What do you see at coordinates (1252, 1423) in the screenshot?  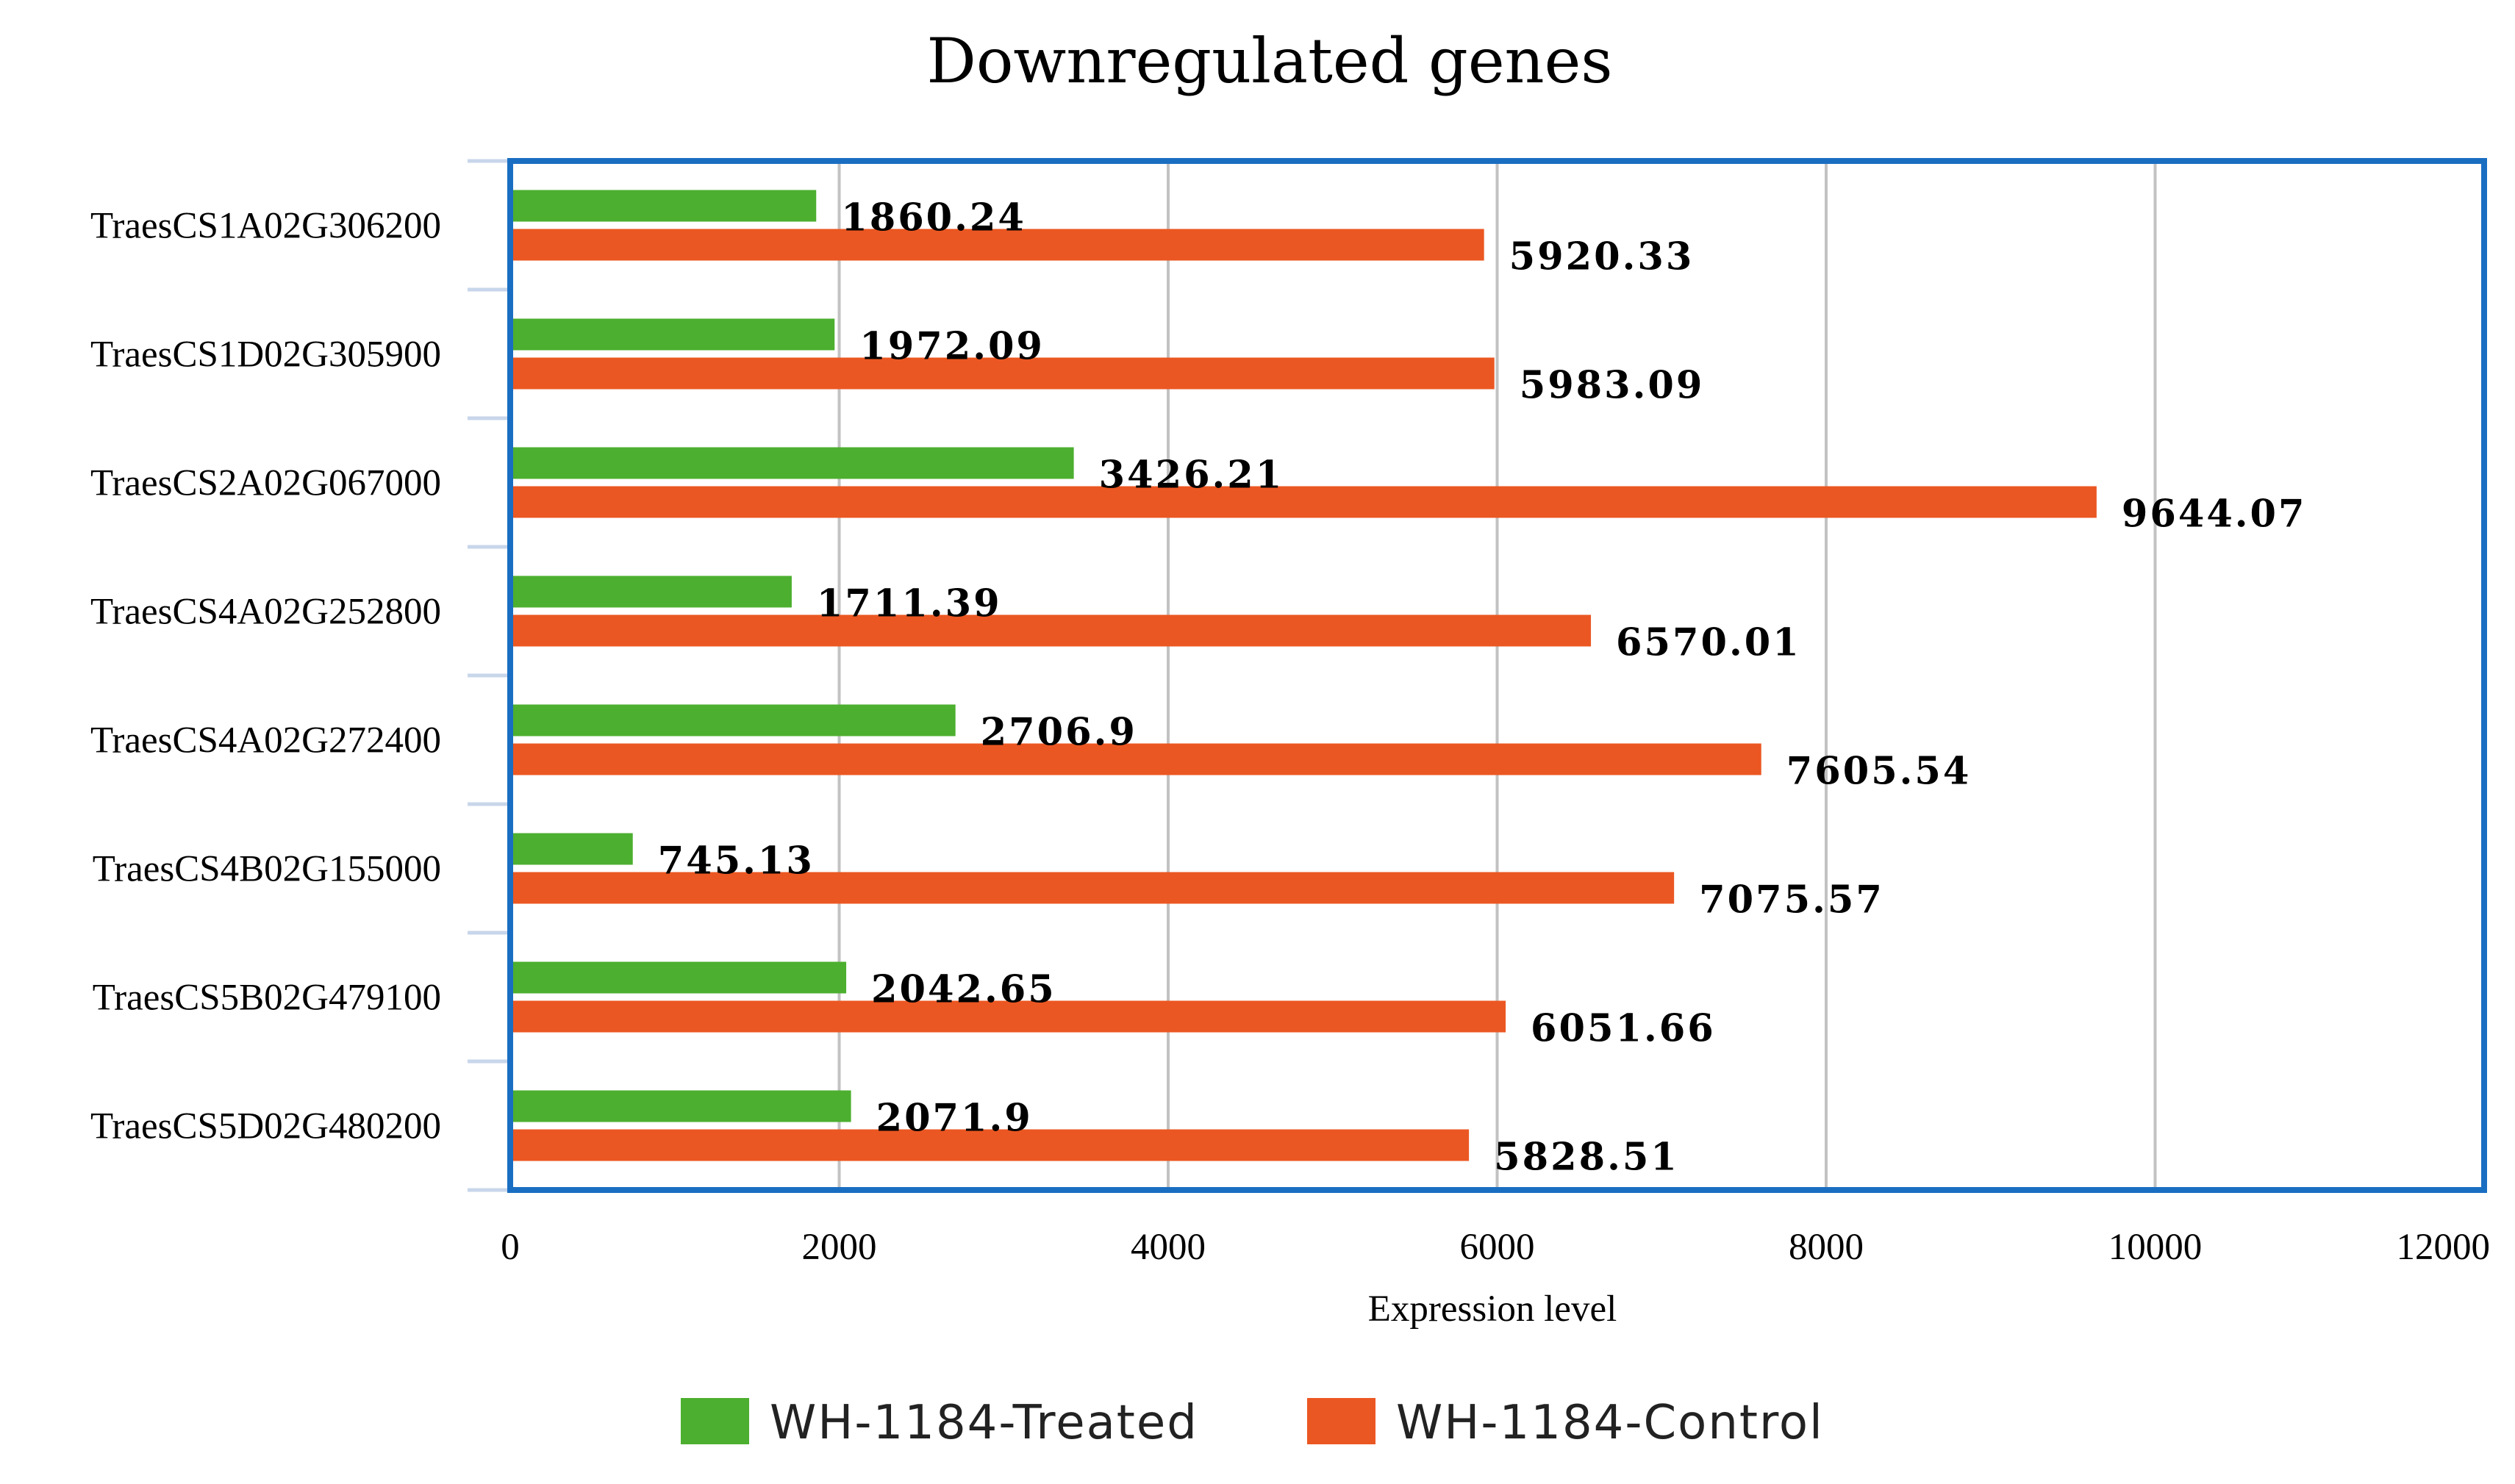 I see `legend: WH-1184-Treated WH-1184-Control` at bounding box center [1252, 1423].